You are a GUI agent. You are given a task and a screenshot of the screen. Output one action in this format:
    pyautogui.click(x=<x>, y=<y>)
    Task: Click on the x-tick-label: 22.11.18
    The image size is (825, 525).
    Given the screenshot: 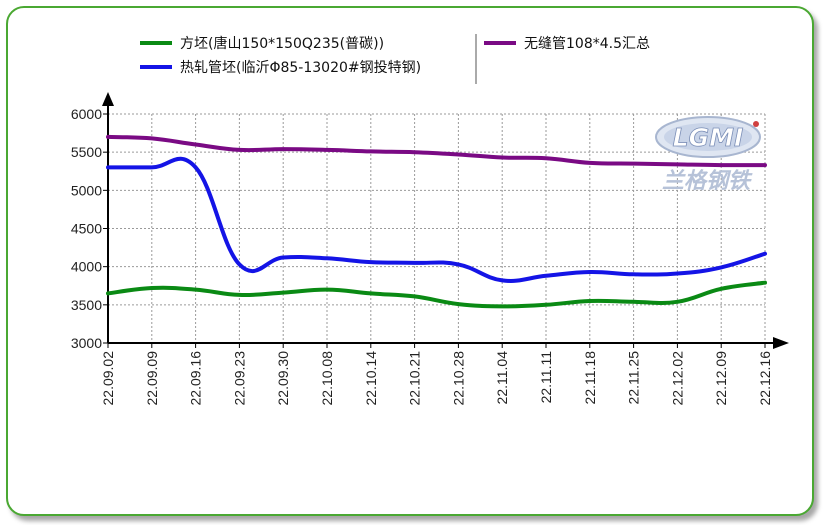 What is the action you would take?
    pyautogui.click(x=590, y=378)
    